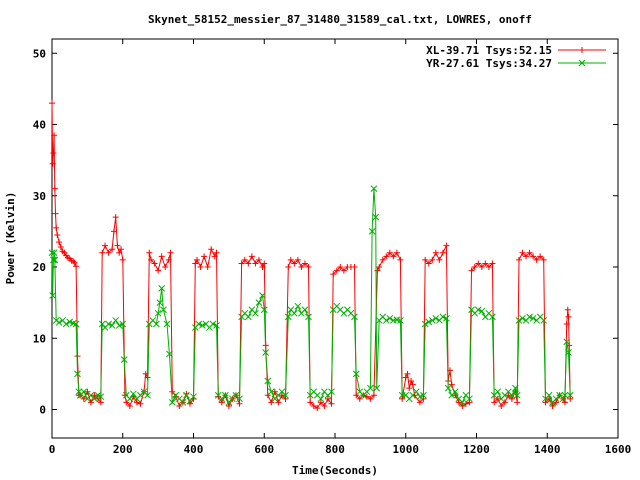 The image size is (640, 480). Describe the element at coordinates (516, 57) in the screenshot. I see `legend: XL-39.71 Tsys:52.15 YR-27.61 Tsys:34.27` at that location.